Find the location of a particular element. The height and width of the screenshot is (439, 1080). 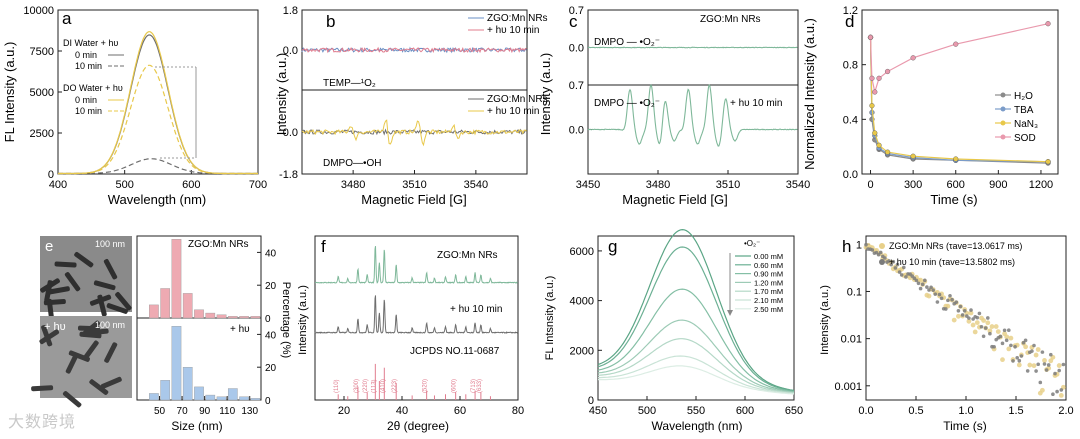

panel-e-tem-bottom: + hυ 100 nm is located at coordinates (81, 362).